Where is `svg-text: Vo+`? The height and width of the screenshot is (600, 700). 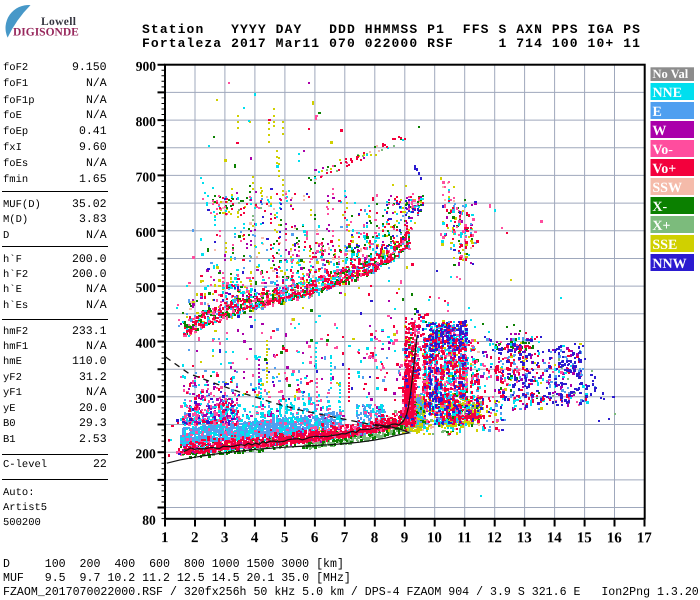
svg-text: Vo+ is located at coordinates (664, 169).